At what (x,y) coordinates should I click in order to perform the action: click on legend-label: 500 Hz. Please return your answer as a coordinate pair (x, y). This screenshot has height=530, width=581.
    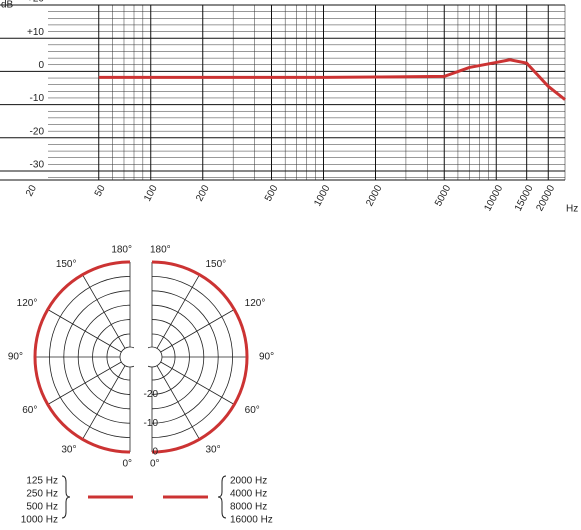
    Looking at the image, I should click on (42, 507).